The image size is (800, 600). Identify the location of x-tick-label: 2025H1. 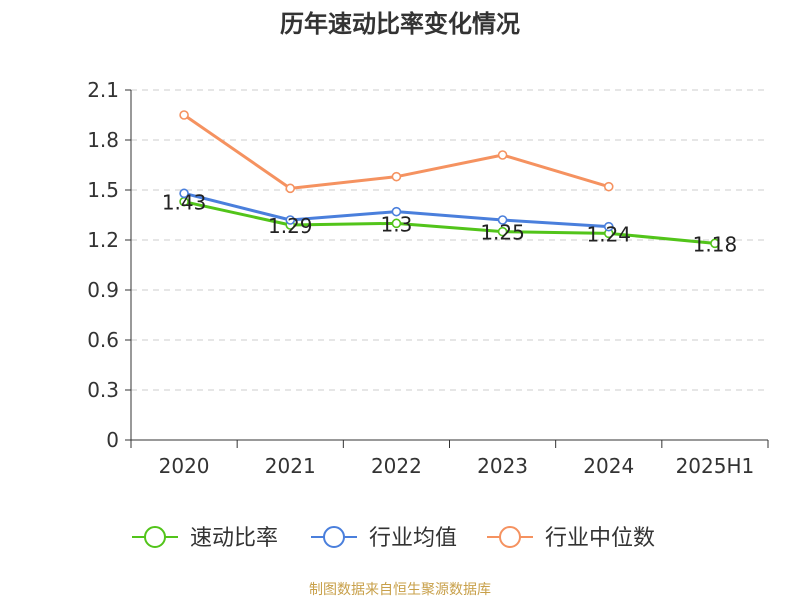
(715, 466).